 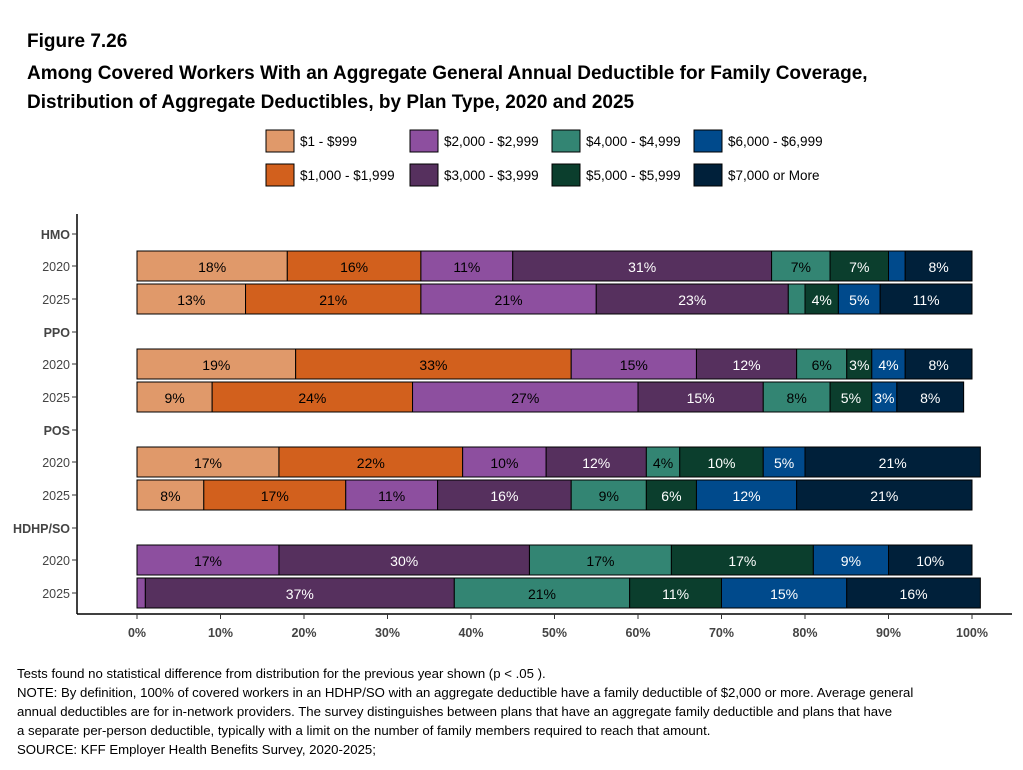 I want to click on x-tick-label: 90%, so click(x=888, y=633).